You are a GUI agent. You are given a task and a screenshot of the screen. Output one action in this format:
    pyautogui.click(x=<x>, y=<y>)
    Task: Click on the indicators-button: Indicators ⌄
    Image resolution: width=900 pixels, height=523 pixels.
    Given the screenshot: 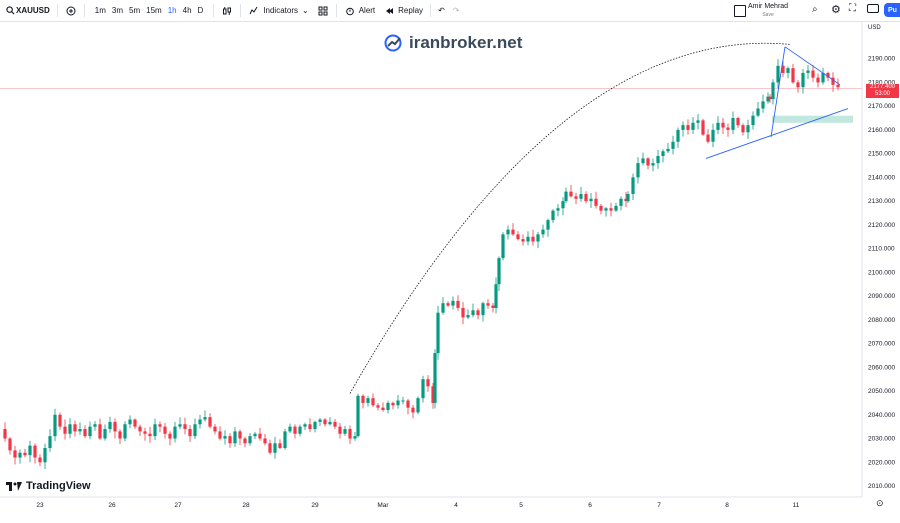 What is the action you would take?
    pyautogui.click(x=278, y=10)
    